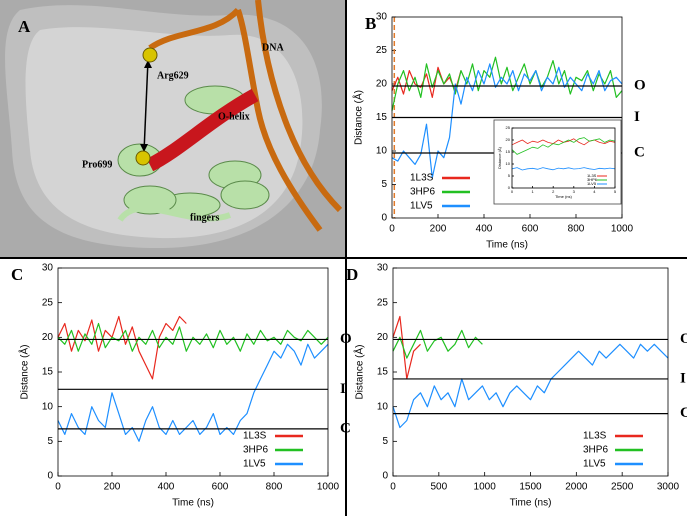 The image size is (687, 516). What do you see at coordinates (576, 487) in the screenshot?
I see `x-tick-label: 2000` at bounding box center [576, 487].